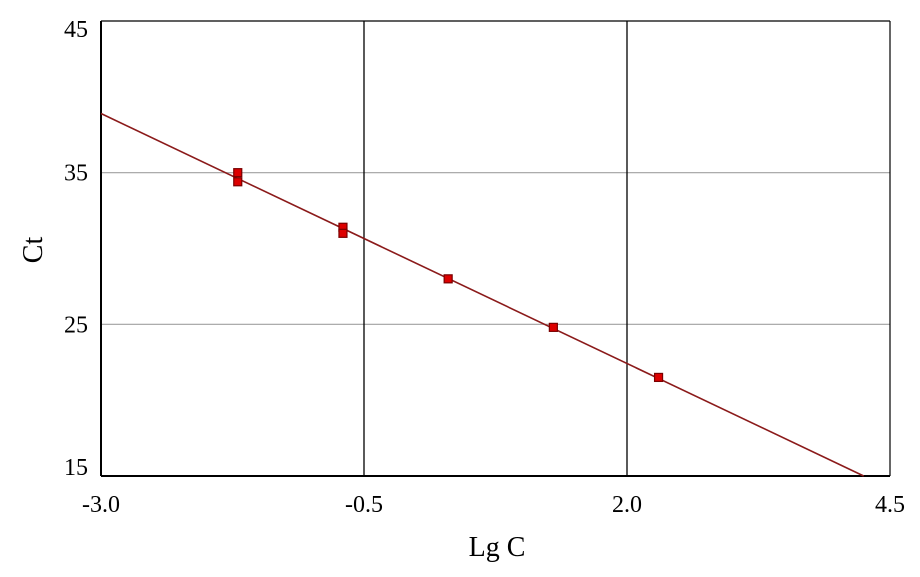 This screenshot has height=577, width=920. I want to click on x-tick-label: 2.0, so click(627, 505).